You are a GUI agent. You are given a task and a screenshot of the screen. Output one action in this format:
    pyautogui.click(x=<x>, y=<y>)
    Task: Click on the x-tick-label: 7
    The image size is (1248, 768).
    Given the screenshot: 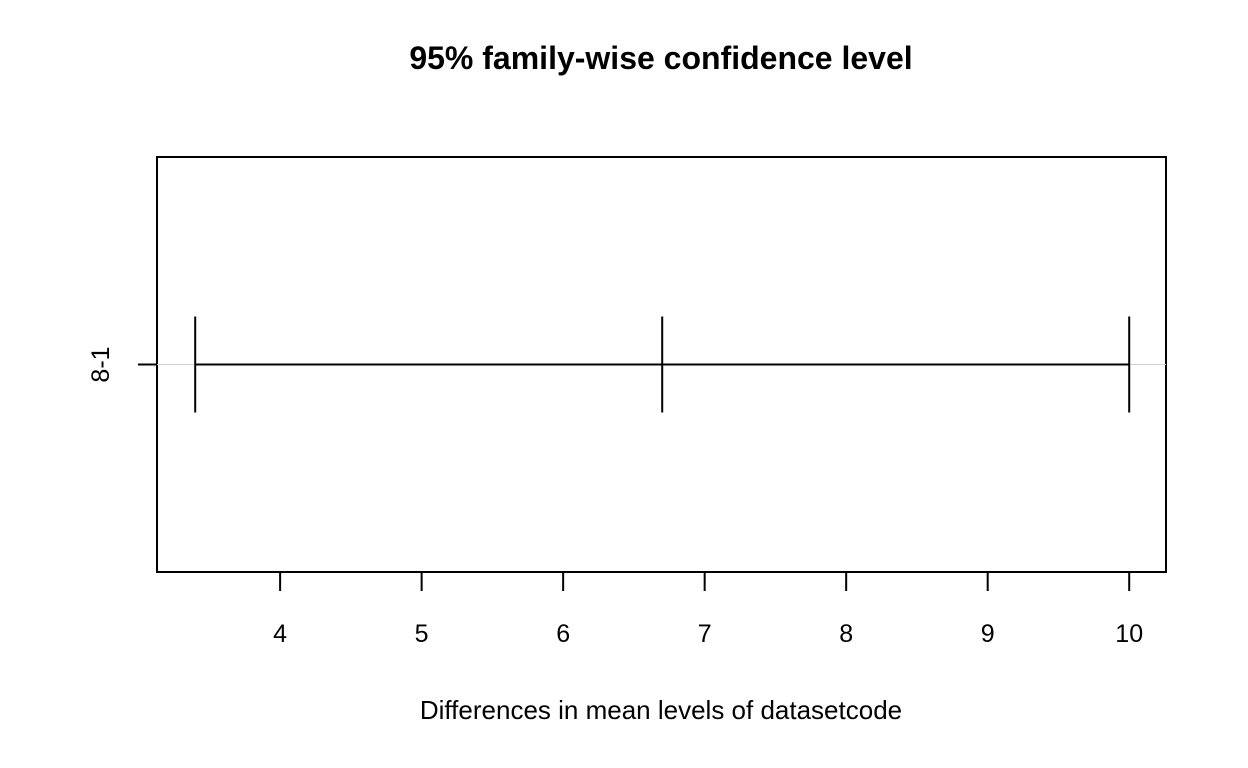 What is the action you would take?
    pyautogui.click(x=705, y=634)
    